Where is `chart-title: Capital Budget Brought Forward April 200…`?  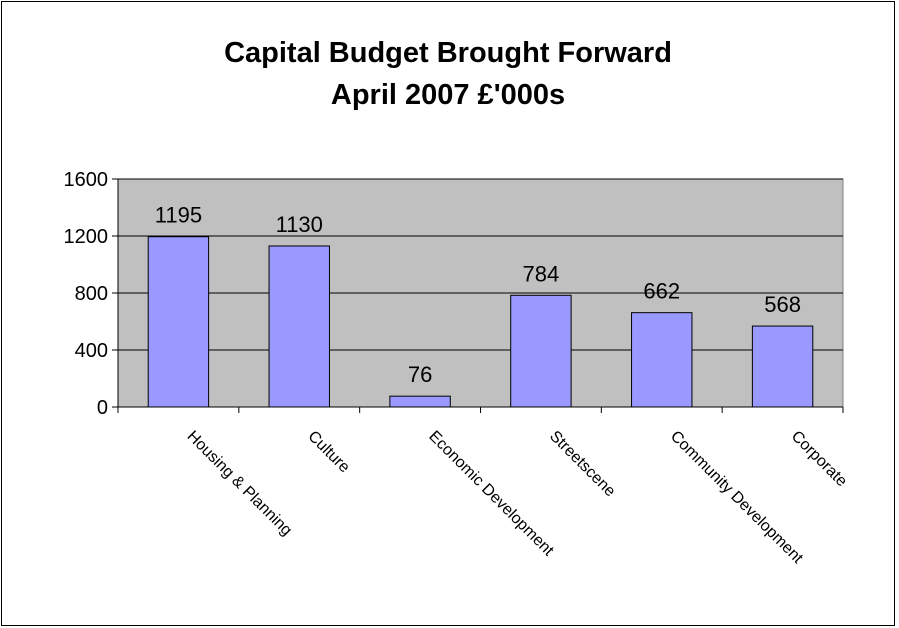
chart-title: Capital Budget Brought Forward April 200… is located at coordinates (448, 74).